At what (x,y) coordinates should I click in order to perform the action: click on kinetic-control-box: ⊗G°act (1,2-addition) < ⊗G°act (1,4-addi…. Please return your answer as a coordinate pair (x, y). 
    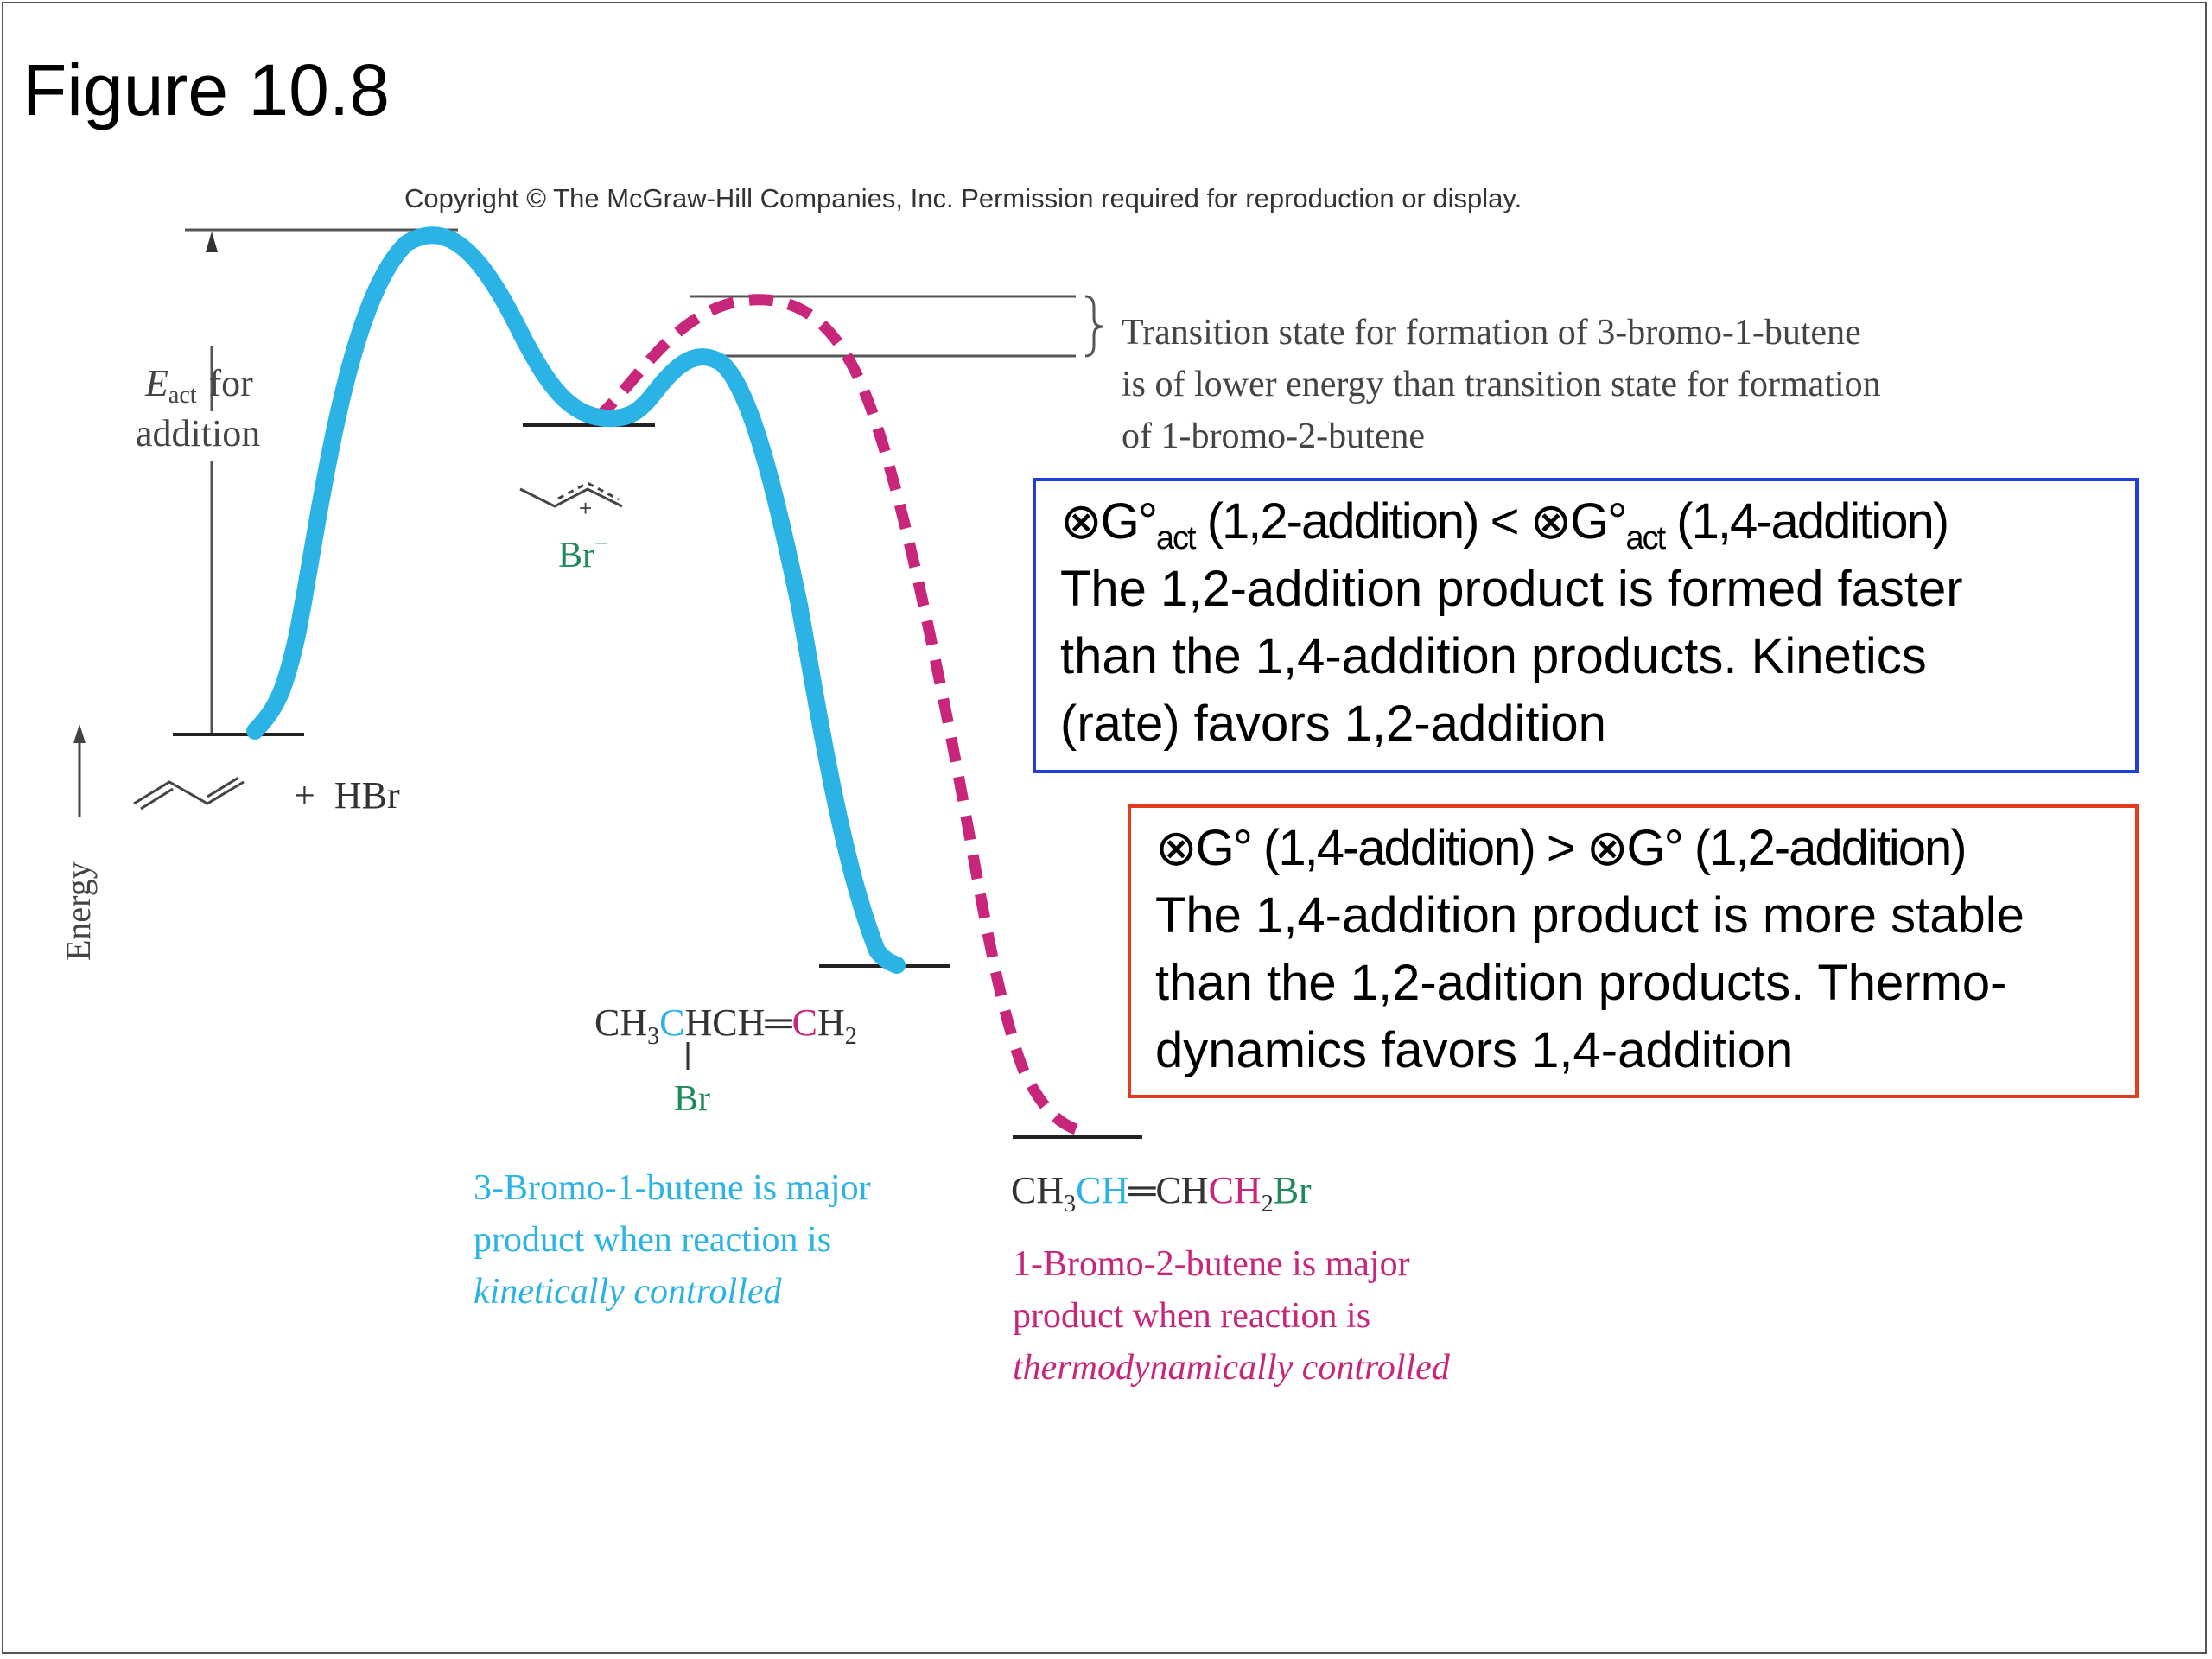
    Looking at the image, I should click on (1586, 625).